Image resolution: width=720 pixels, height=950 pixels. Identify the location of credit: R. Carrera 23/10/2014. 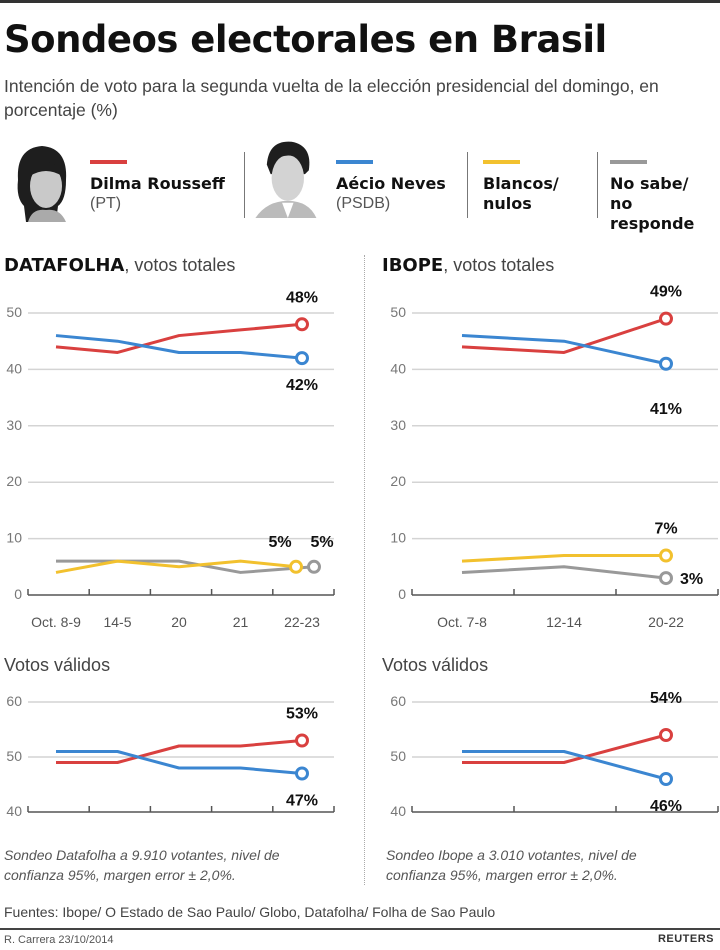
(59, 940).